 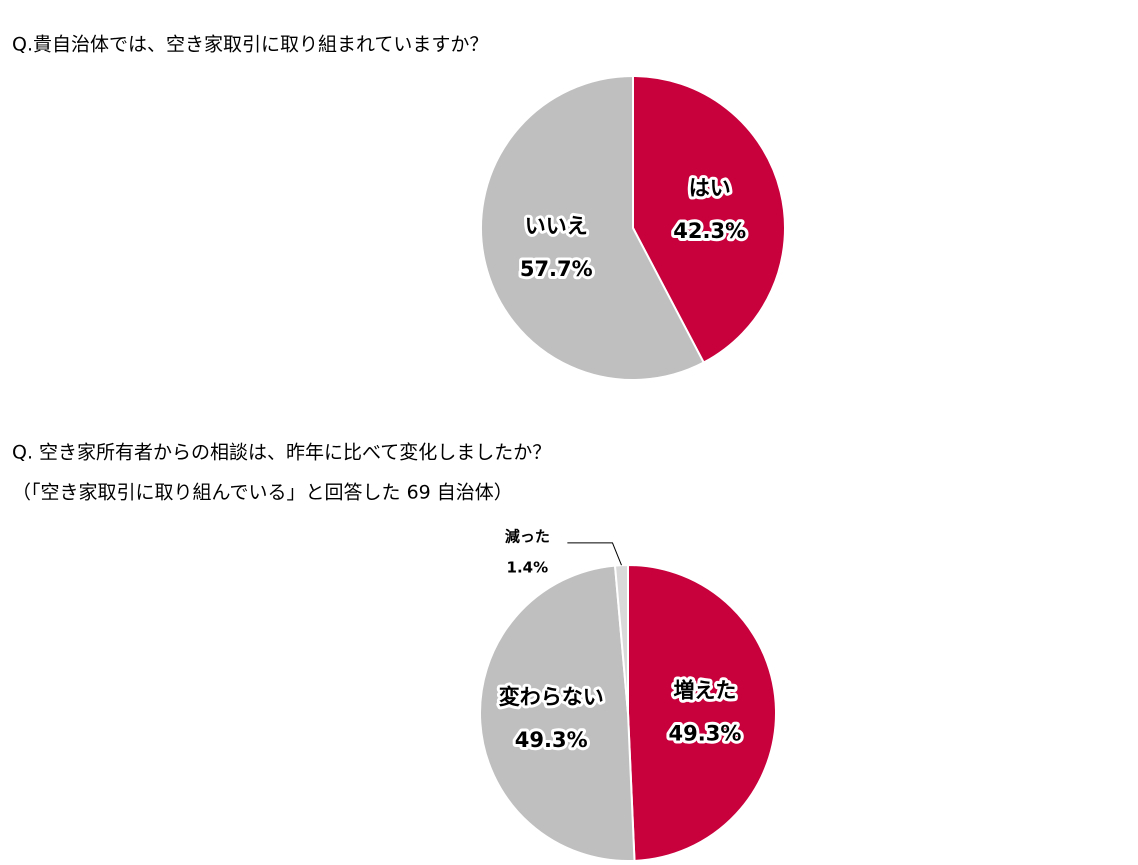 I want to click on slice-label: 増えた, so click(x=704, y=690).